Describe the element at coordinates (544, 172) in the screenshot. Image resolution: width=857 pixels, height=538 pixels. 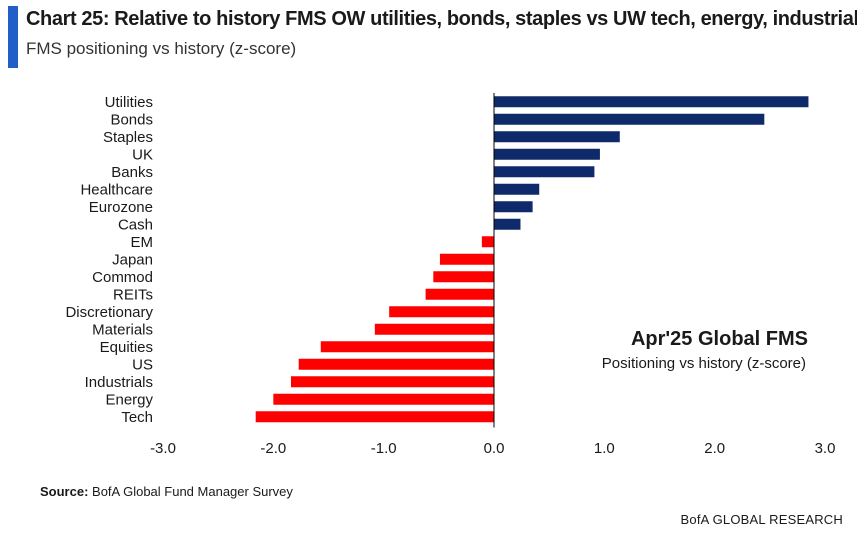
I see `bar-banks` at that location.